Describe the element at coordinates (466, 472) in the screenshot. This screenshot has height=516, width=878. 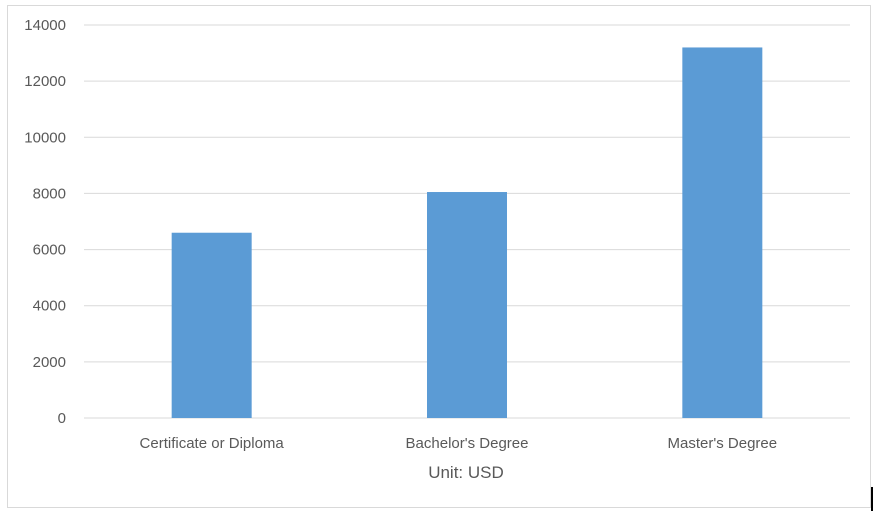
I see `x-axis-title: Unit: USD` at that location.